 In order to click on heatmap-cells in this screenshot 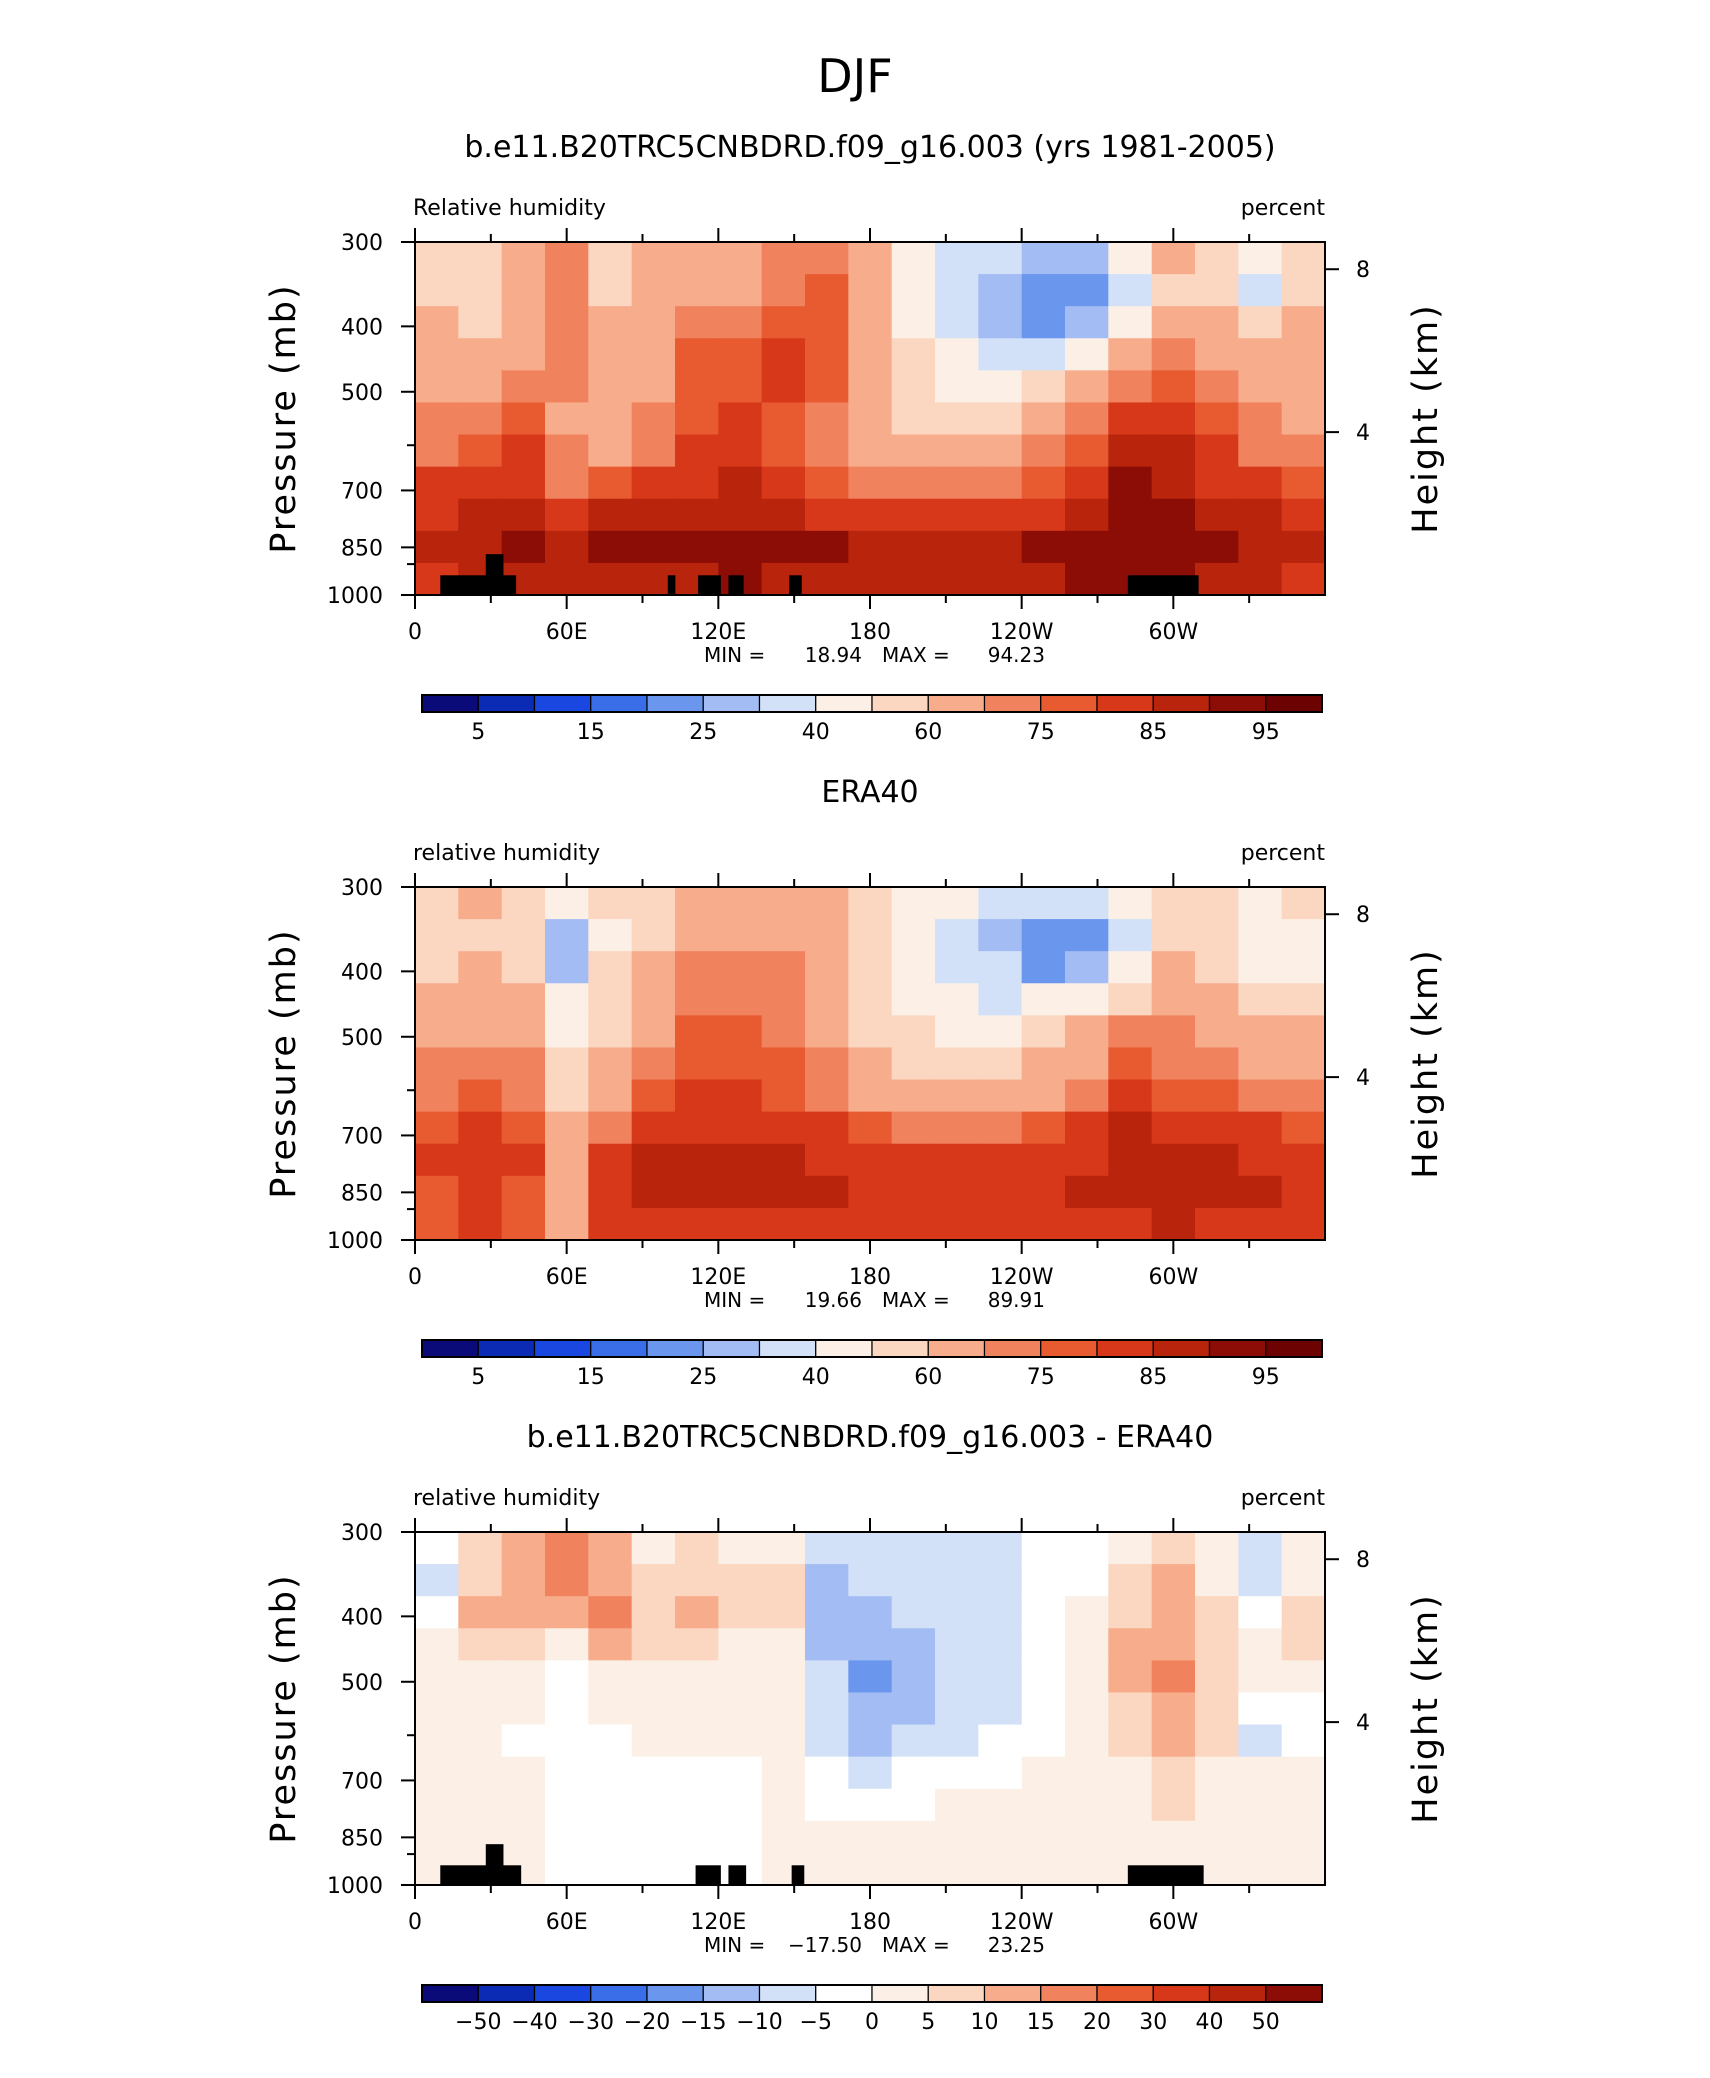, I will do `click(870, 1064)`.